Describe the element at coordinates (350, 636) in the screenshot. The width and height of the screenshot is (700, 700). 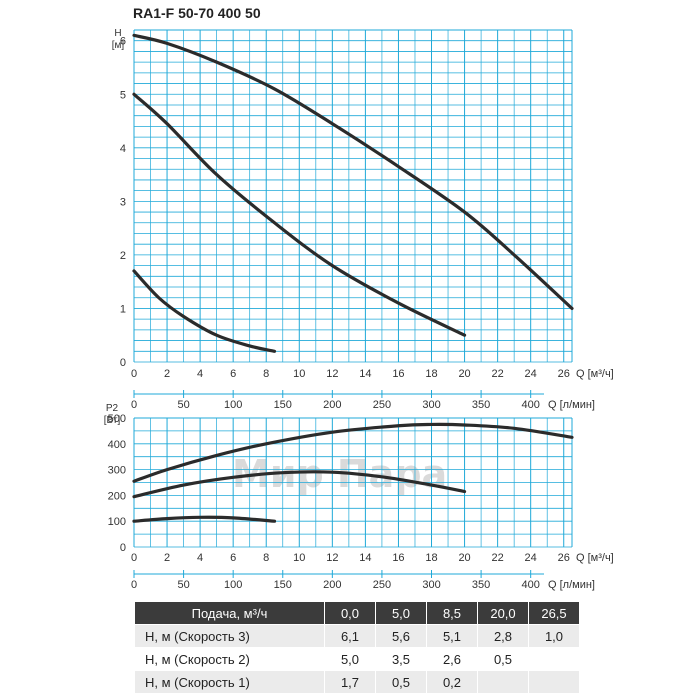
I see `table-cell: 6,1` at that location.